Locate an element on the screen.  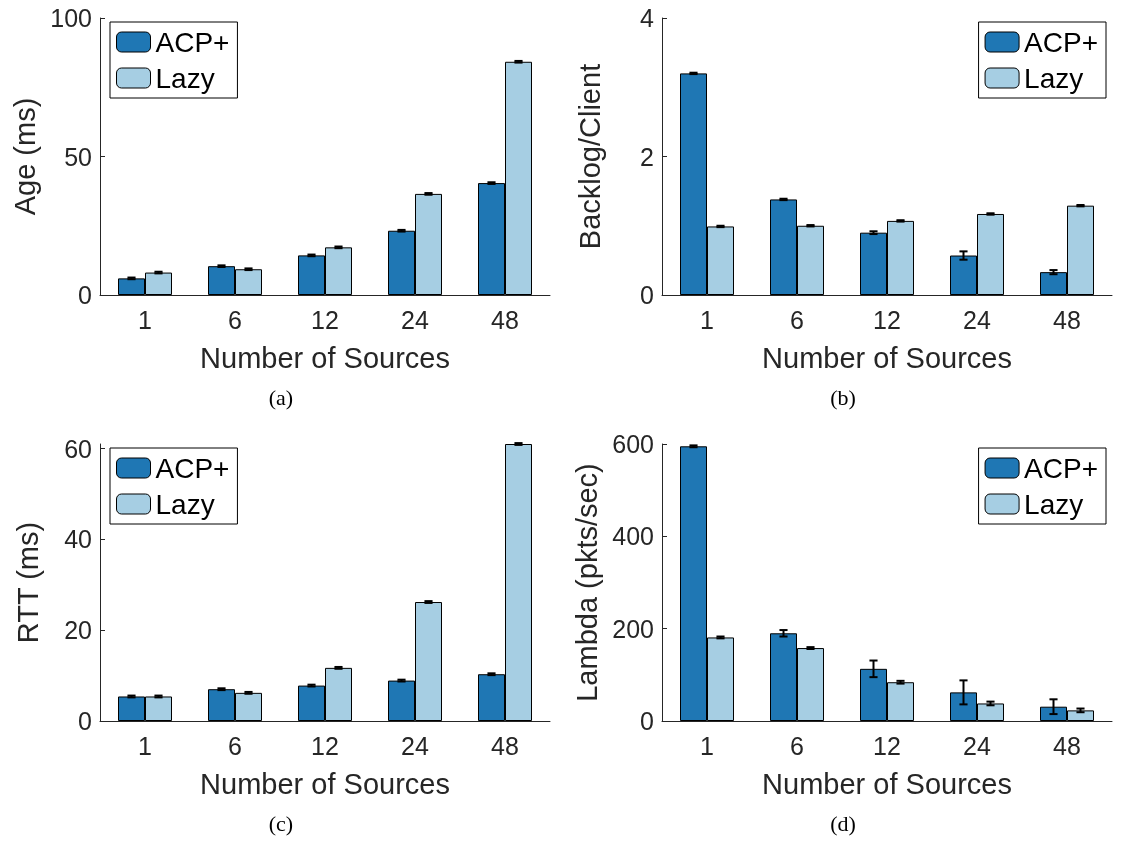
y-tick-label: 100 is located at coordinates (71, 18).